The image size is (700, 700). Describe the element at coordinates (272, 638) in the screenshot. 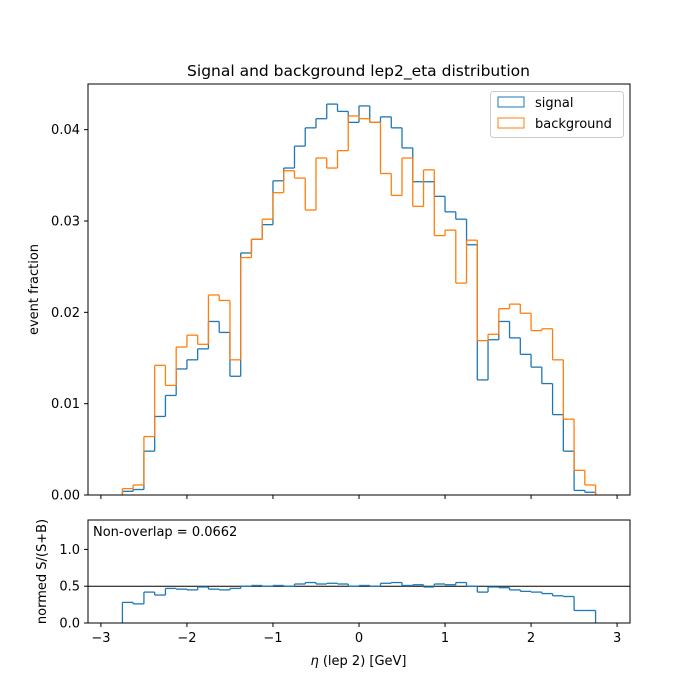

I see `bottom-xtick-label-2: −1` at that location.